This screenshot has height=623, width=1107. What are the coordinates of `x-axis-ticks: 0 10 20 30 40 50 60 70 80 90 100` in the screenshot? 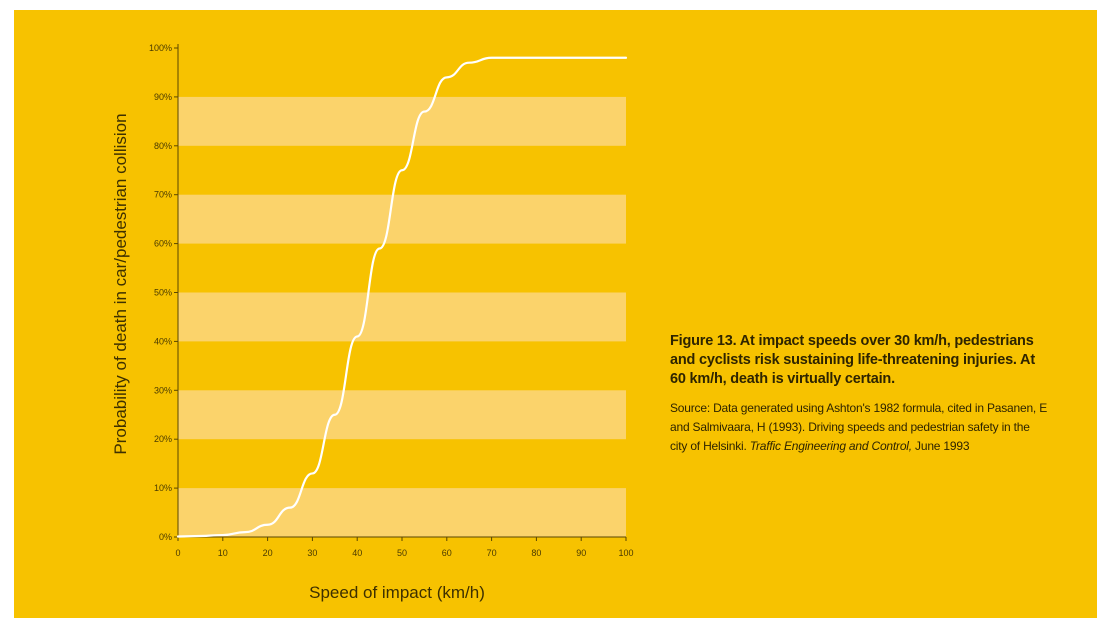 It's located at (404, 547).